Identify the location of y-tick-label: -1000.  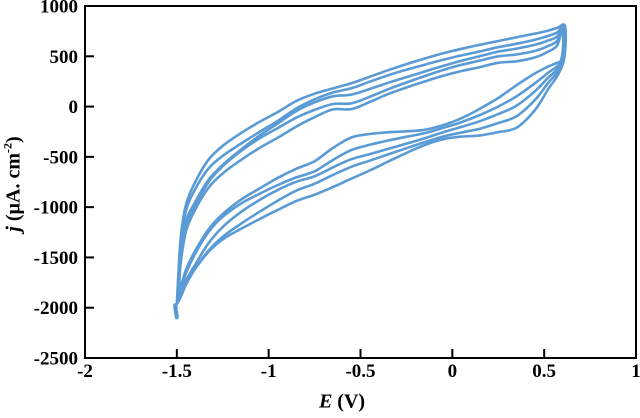
(56, 208).